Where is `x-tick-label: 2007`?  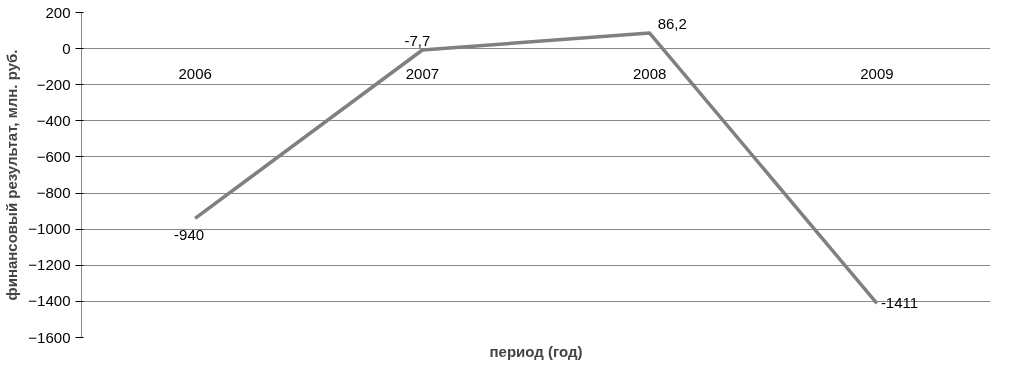 x-tick-label: 2007 is located at coordinates (422, 73).